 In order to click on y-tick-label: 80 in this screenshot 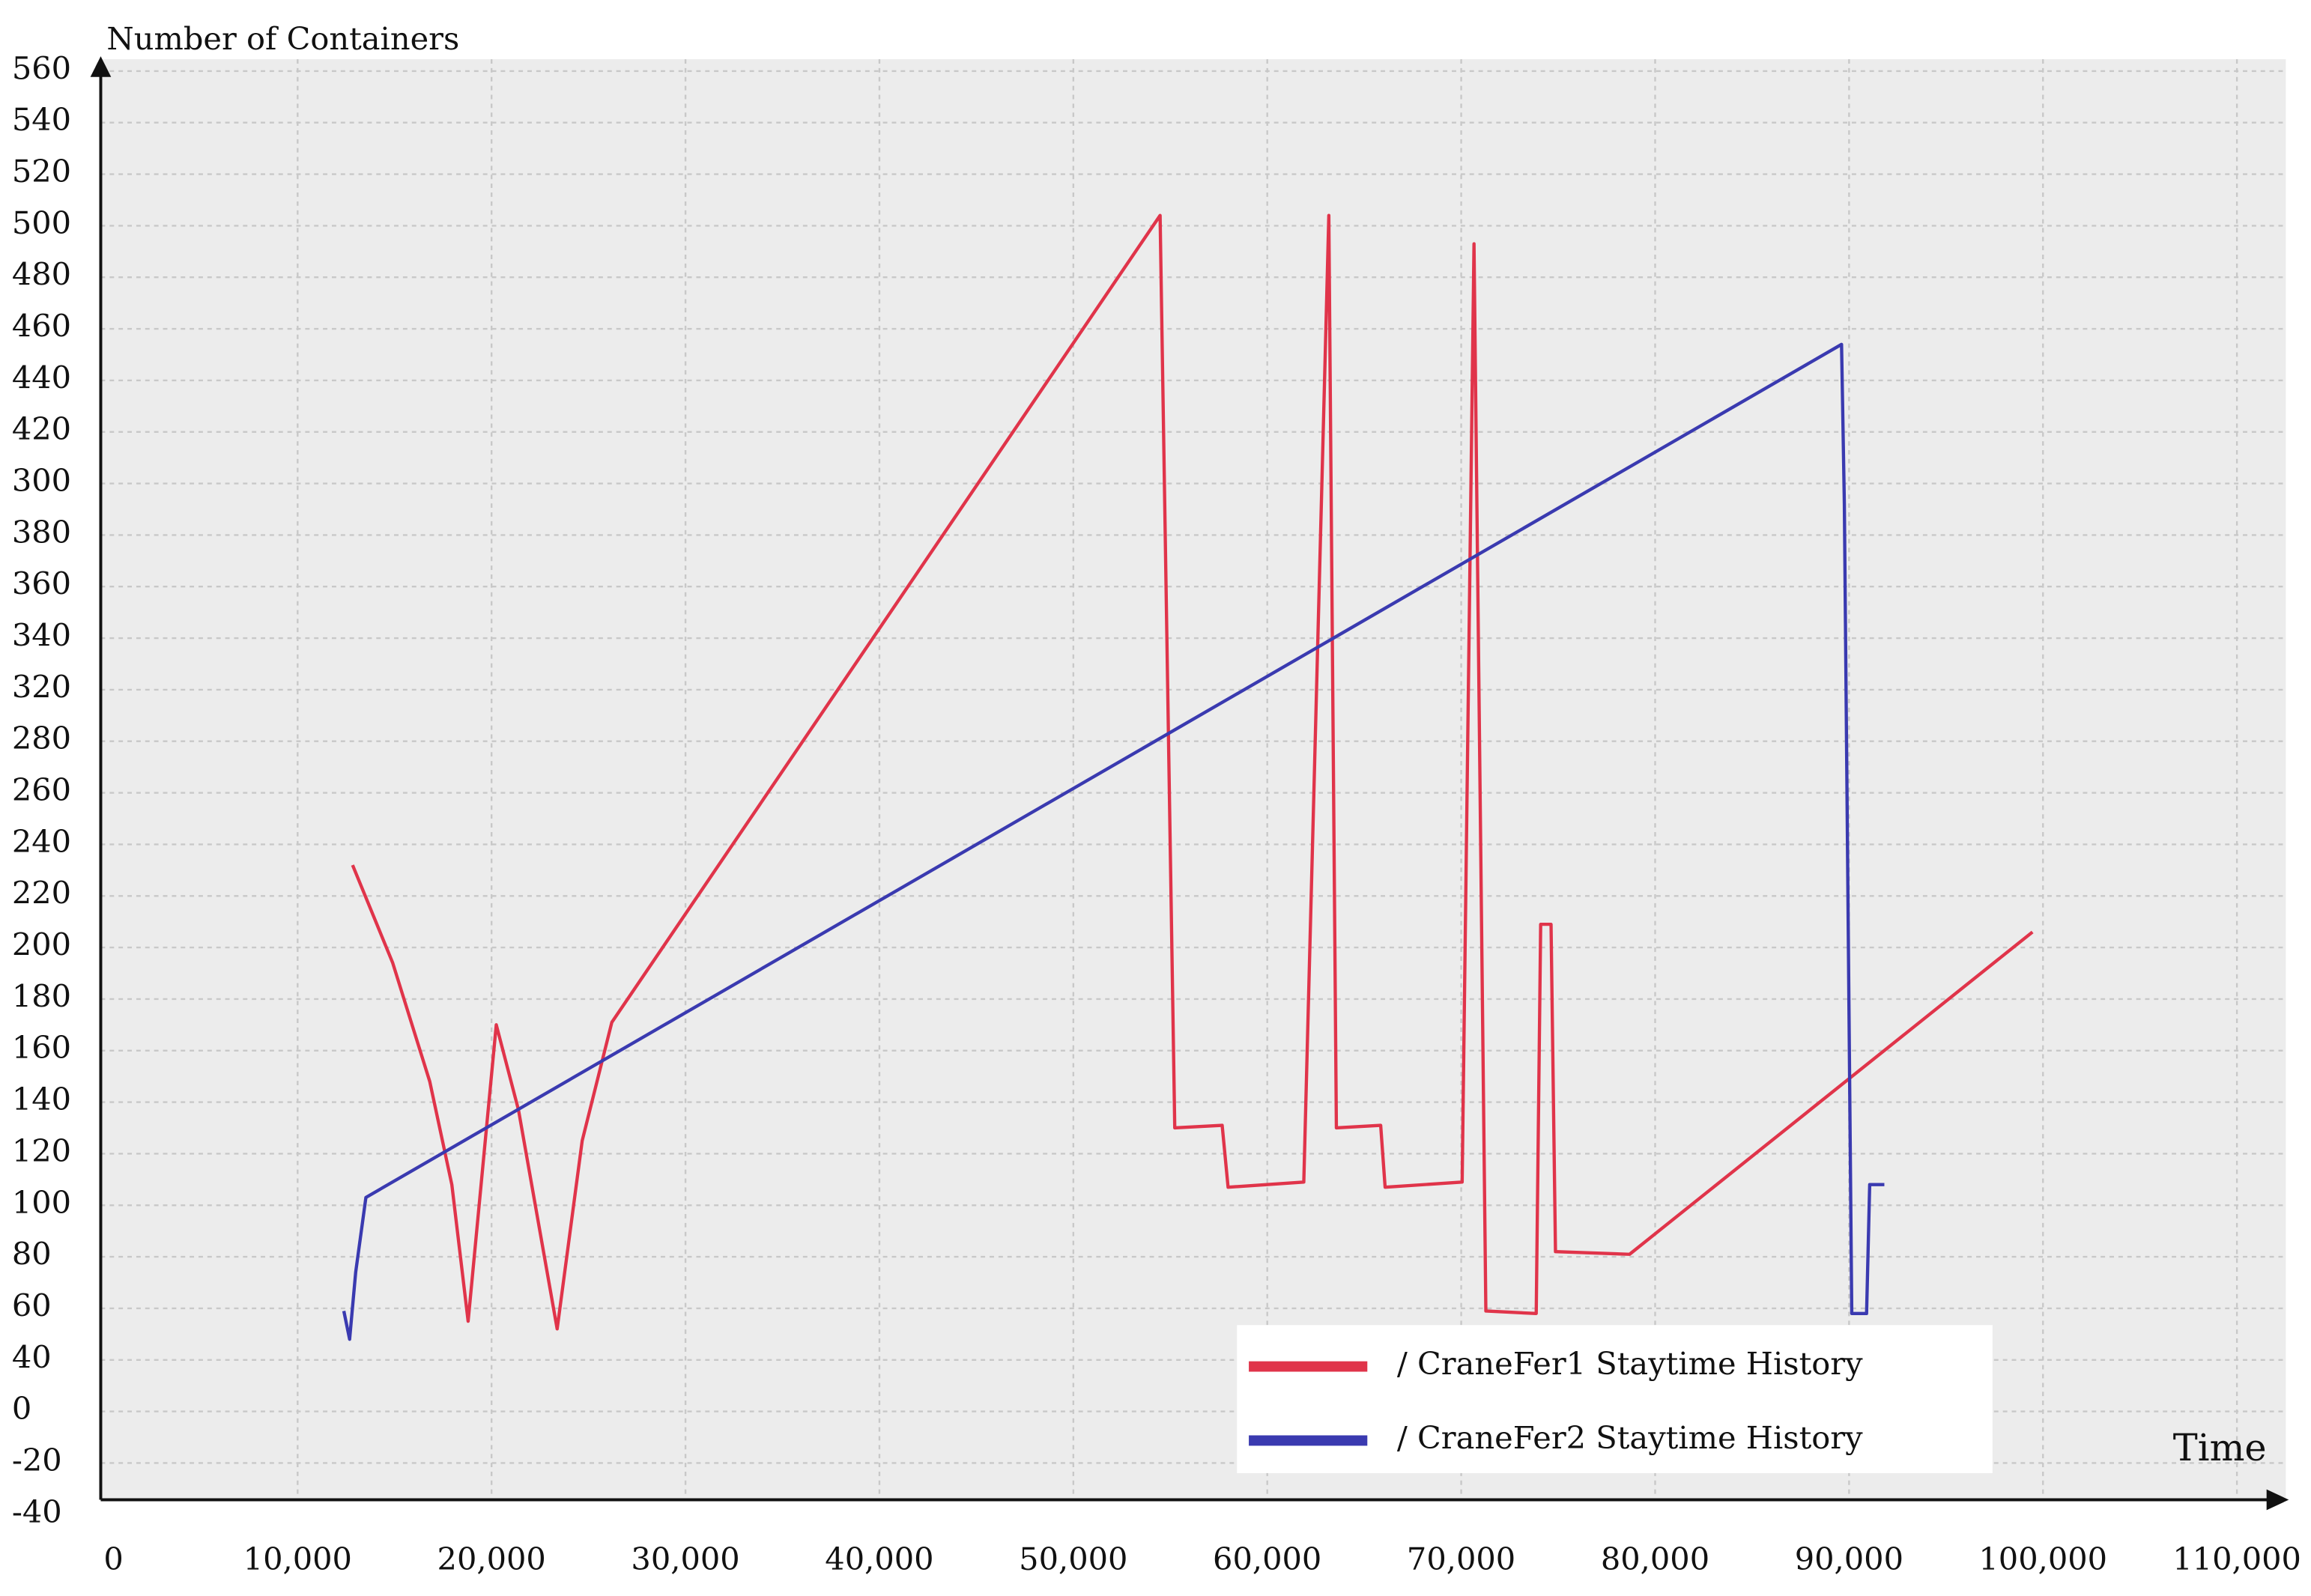, I will do `click(32, 1254)`.